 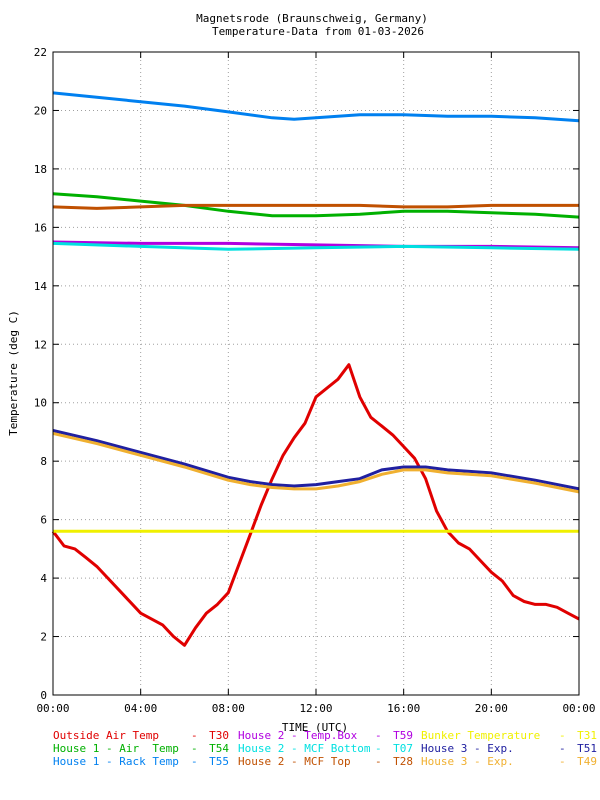 What do you see at coordinates (403, 748) in the screenshot?
I see `legend-code: T07` at bounding box center [403, 748].